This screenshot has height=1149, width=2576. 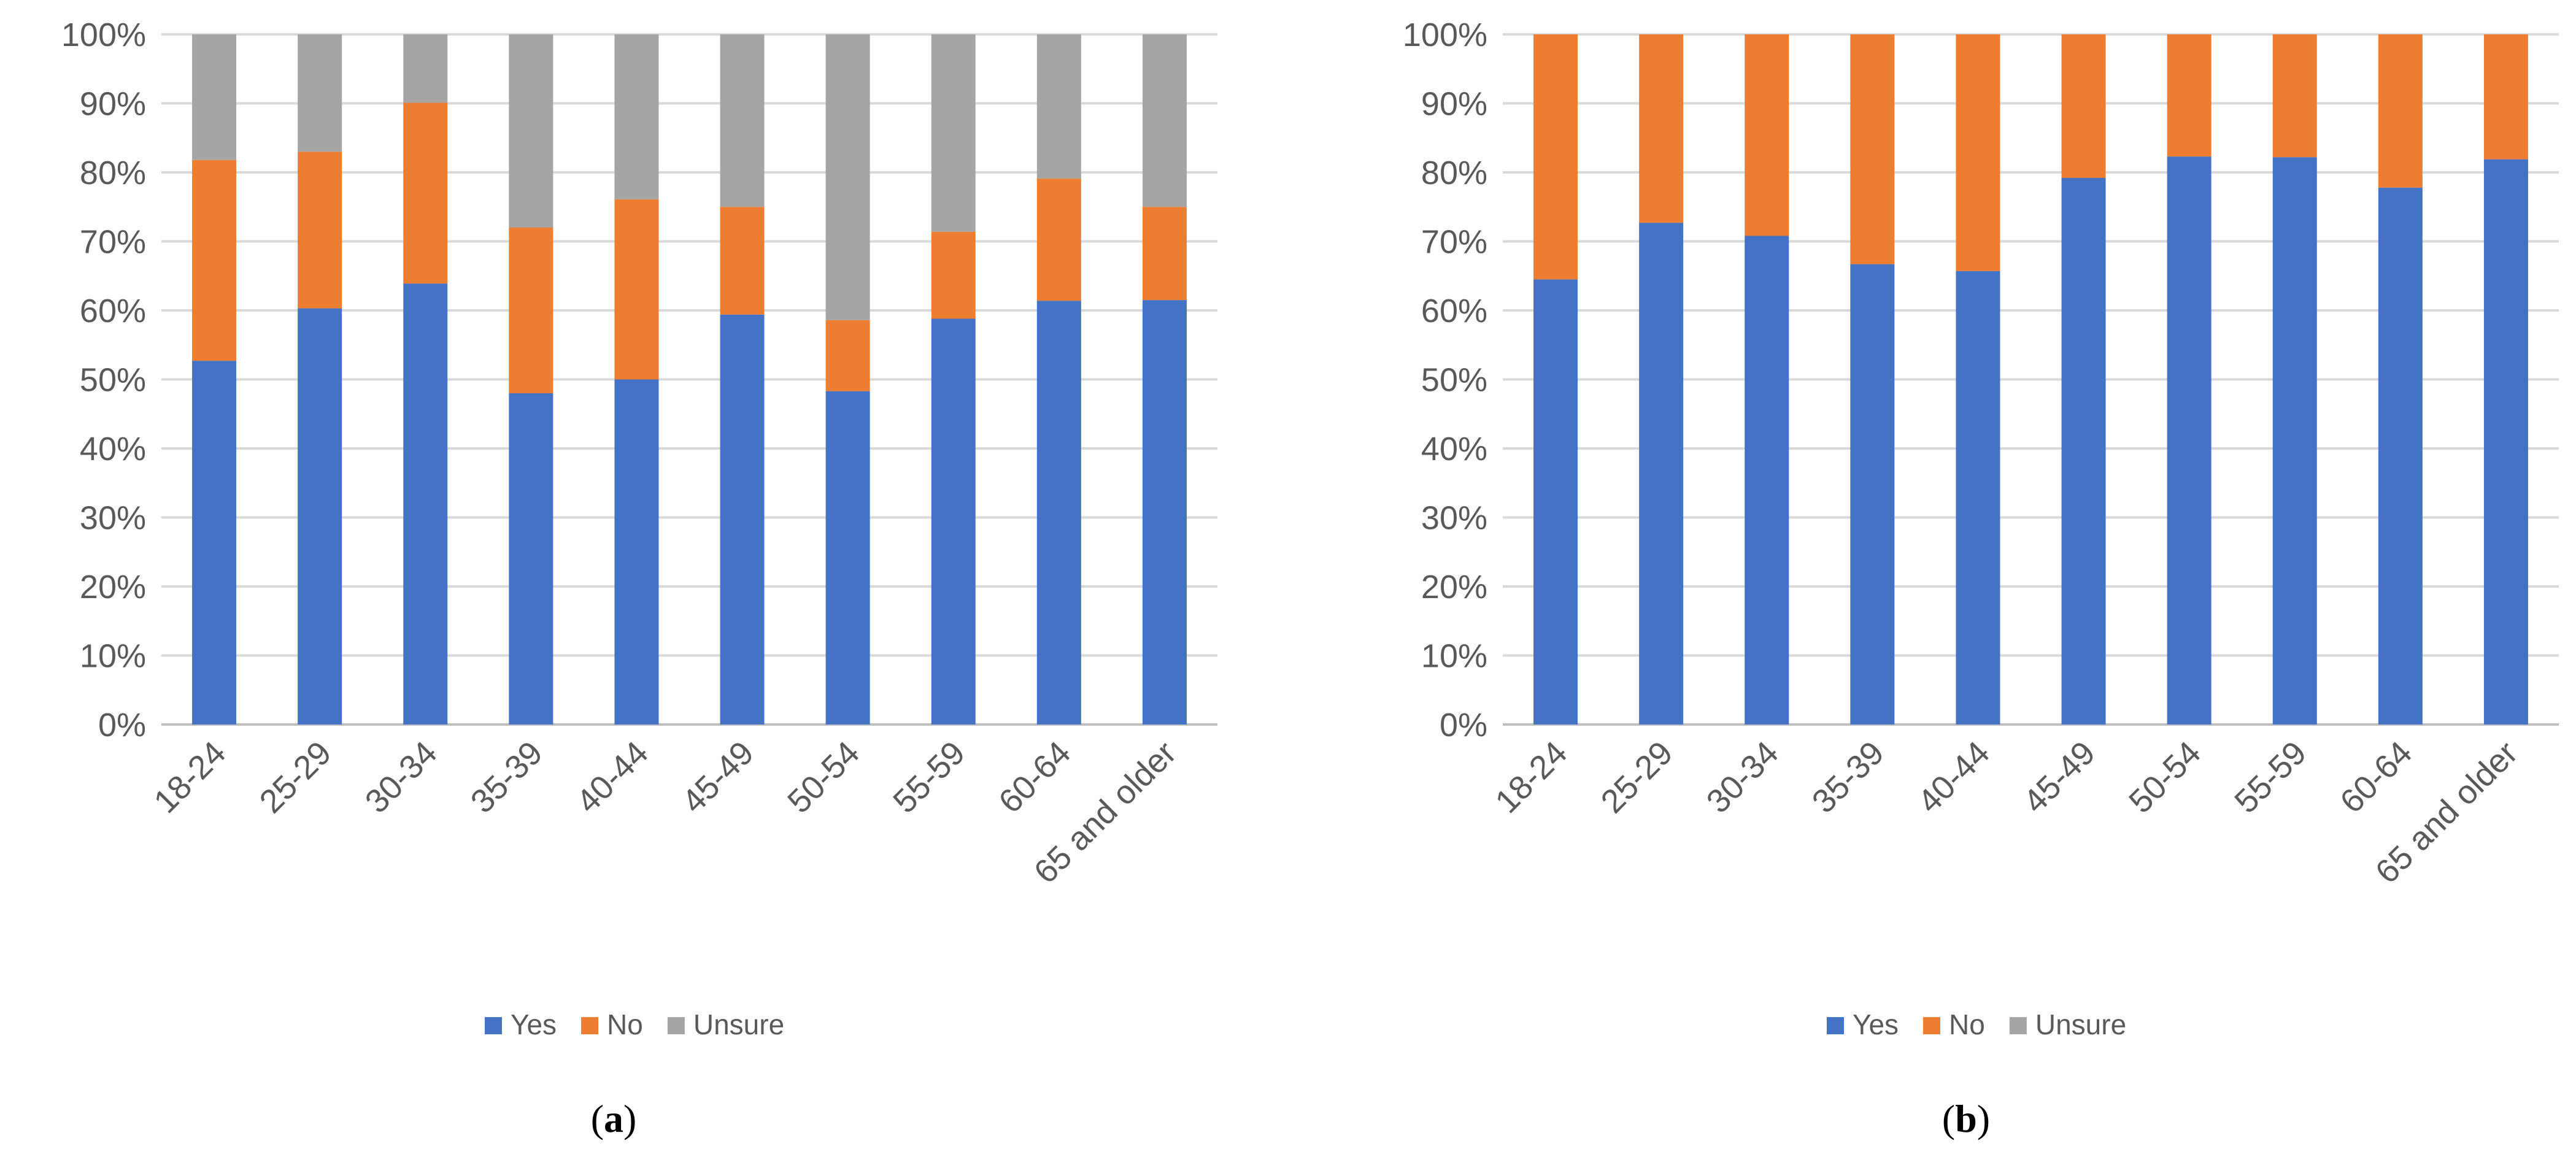 What do you see at coordinates (1164, 512) in the screenshot?
I see `bar-yes-65-and-older` at bounding box center [1164, 512].